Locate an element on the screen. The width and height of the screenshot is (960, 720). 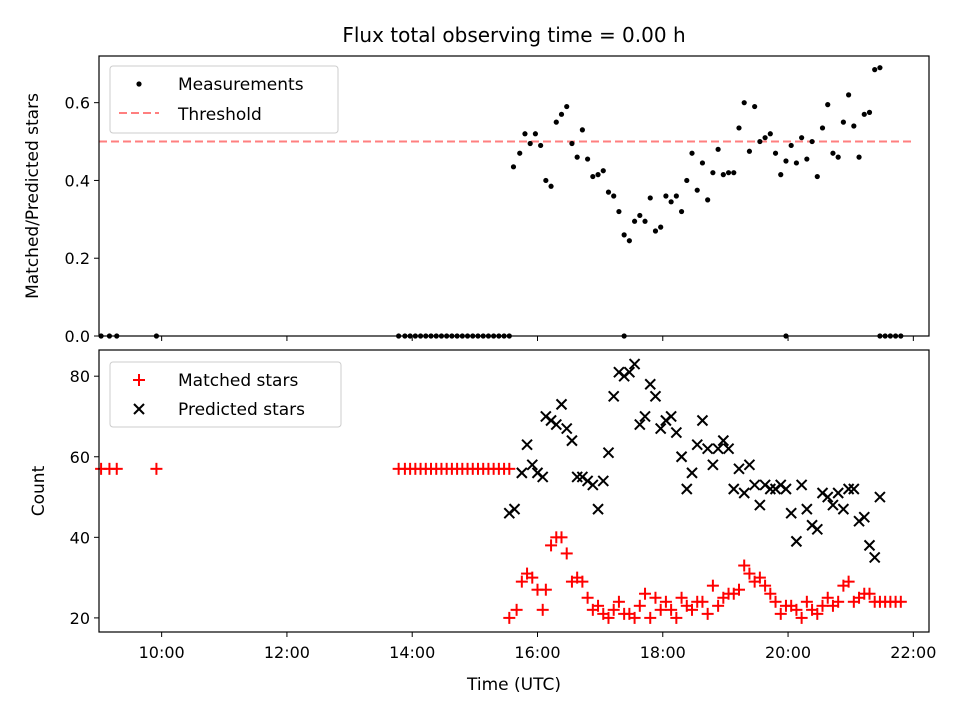
top-y-ticks: 0.0 0.2 0.4 0.6 is located at coordinates (82, 220).